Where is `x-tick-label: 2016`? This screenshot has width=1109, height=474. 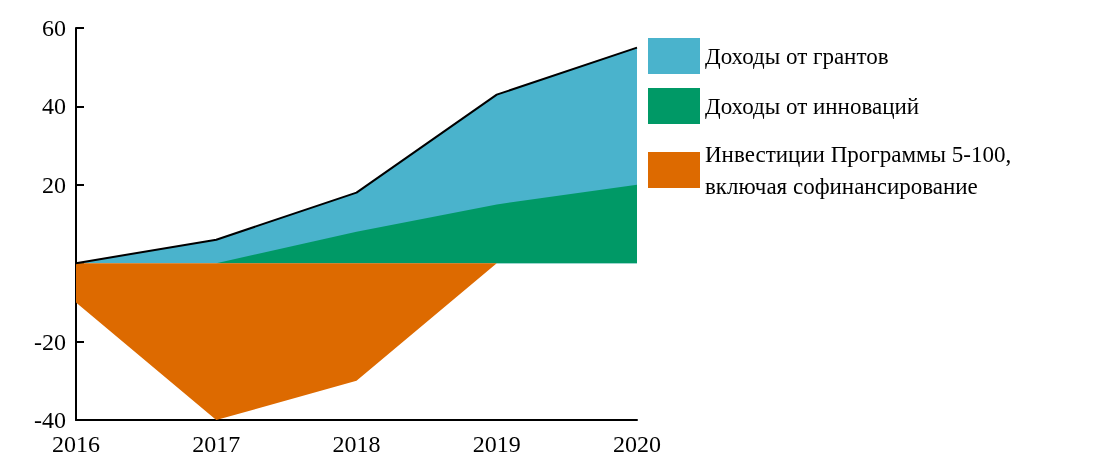 x-tick-label: 2016 is located at coordinates (76, 444).